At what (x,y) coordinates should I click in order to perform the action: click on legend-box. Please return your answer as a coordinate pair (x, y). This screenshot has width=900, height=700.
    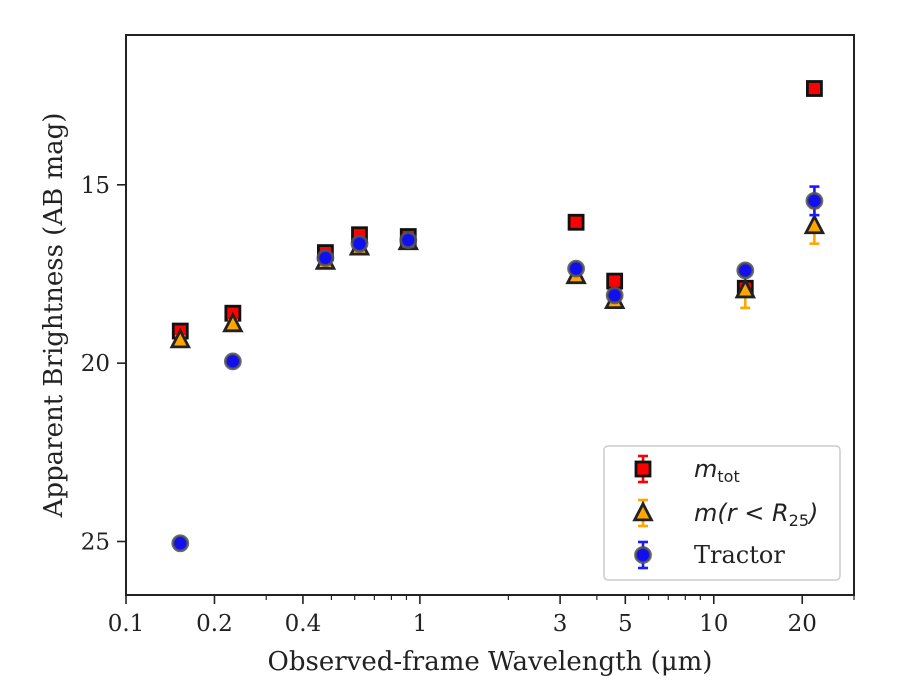
    Looking at the image, I should click on (722, 513).